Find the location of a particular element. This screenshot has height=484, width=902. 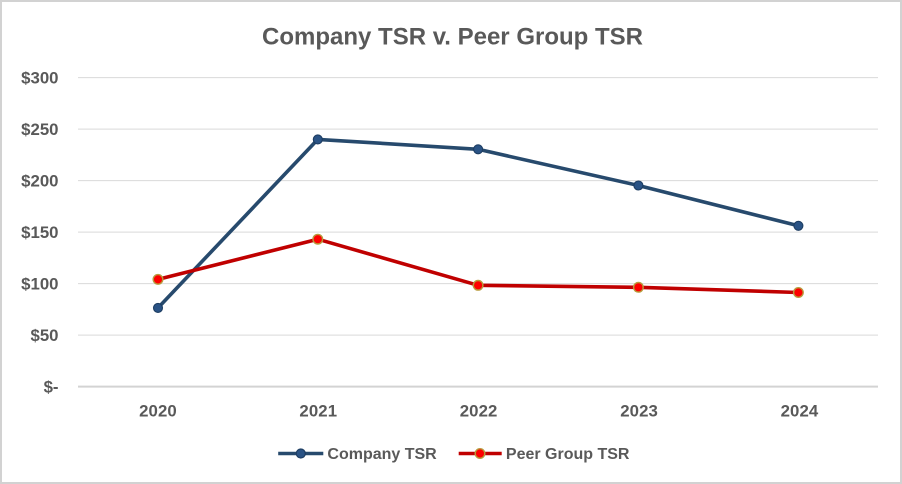

svg-text: Peer Group TSR is located at coordinates (568, 454).